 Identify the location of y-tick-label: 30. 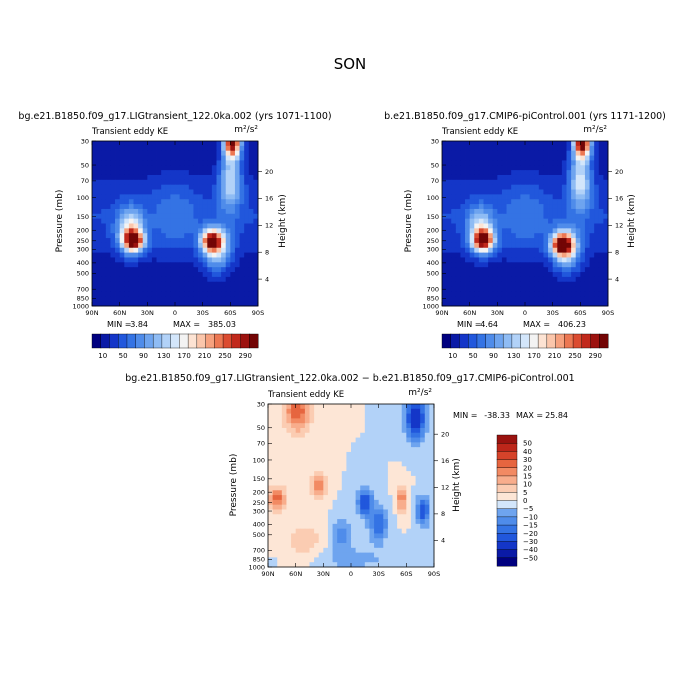
(261, 404).